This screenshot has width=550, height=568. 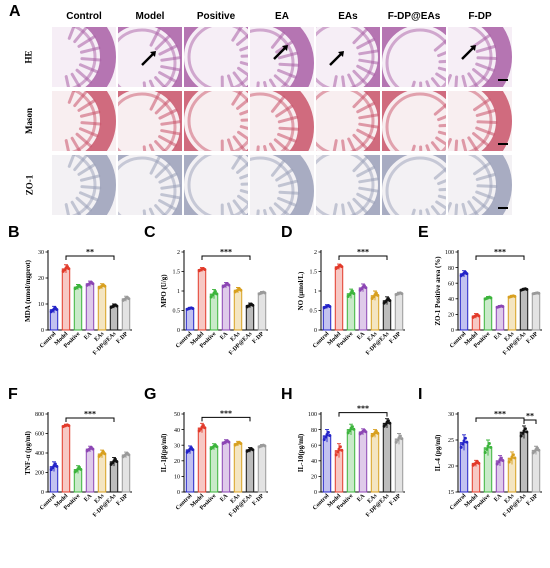 I want to click on y-axis-label: NO (μmol/L), so click(x=301, y=290).